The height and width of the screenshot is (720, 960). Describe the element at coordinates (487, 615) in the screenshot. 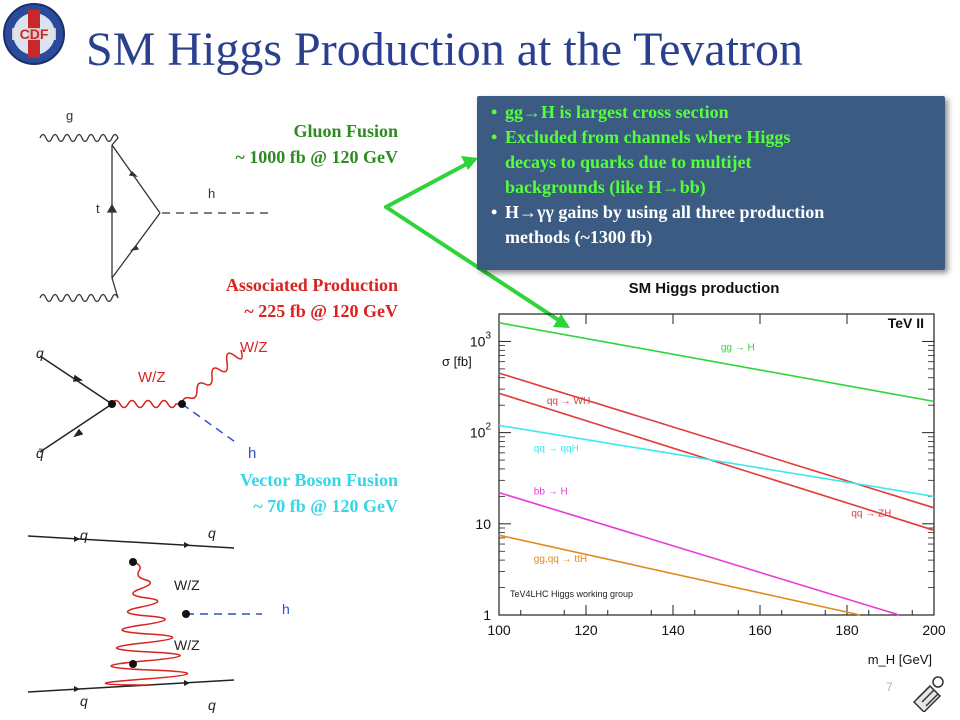

I see `y-tick-label: 1` at that location.